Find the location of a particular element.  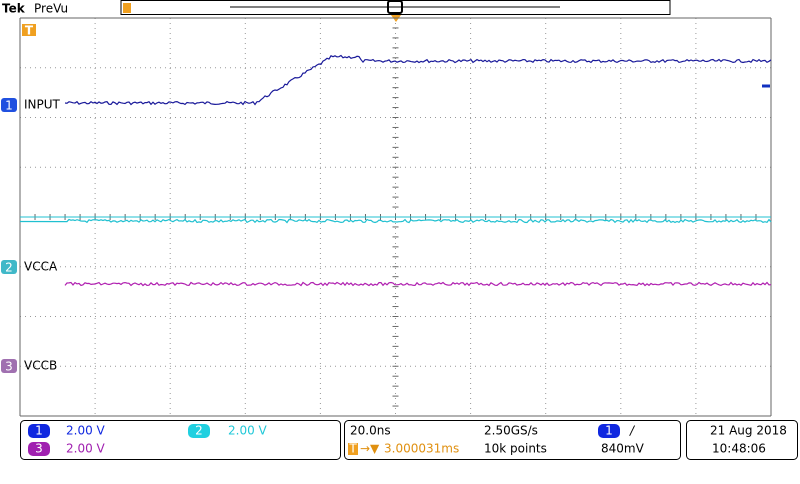

ch3-marker is located at coordinates (9, 366).